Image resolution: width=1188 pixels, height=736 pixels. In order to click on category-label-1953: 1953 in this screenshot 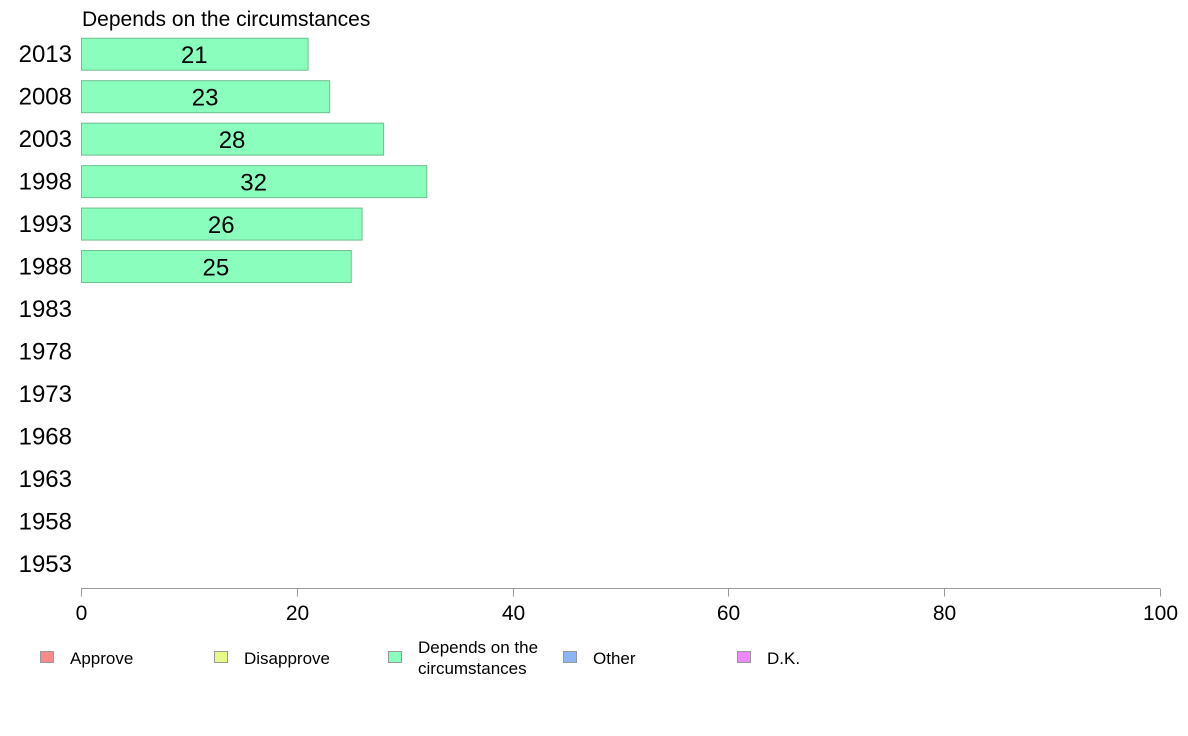, I will do `click(45, 564)`.